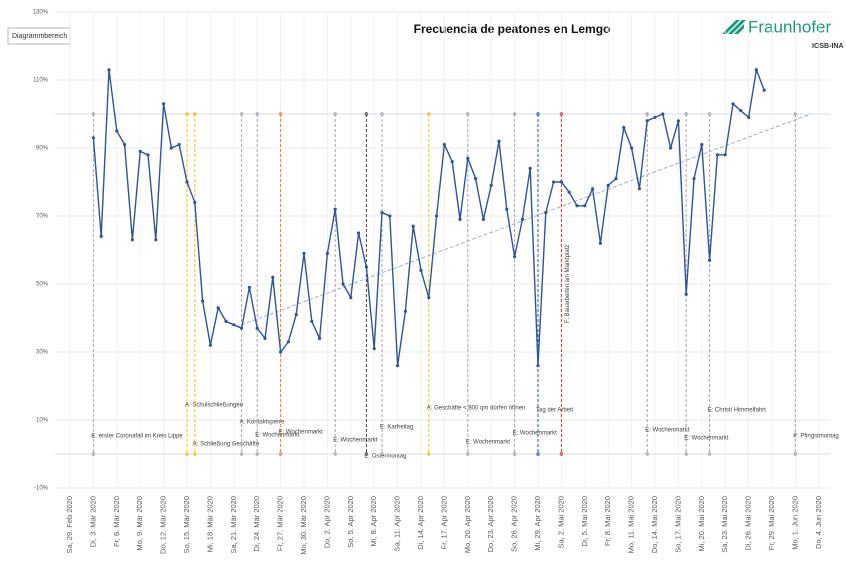 Image resolution: width=846 pixels, height=573 pixels. What do you see at coordinates (41, 489) in the screenshot?
I see `y-tick-label: -10%` at bounding box center [41, 489].